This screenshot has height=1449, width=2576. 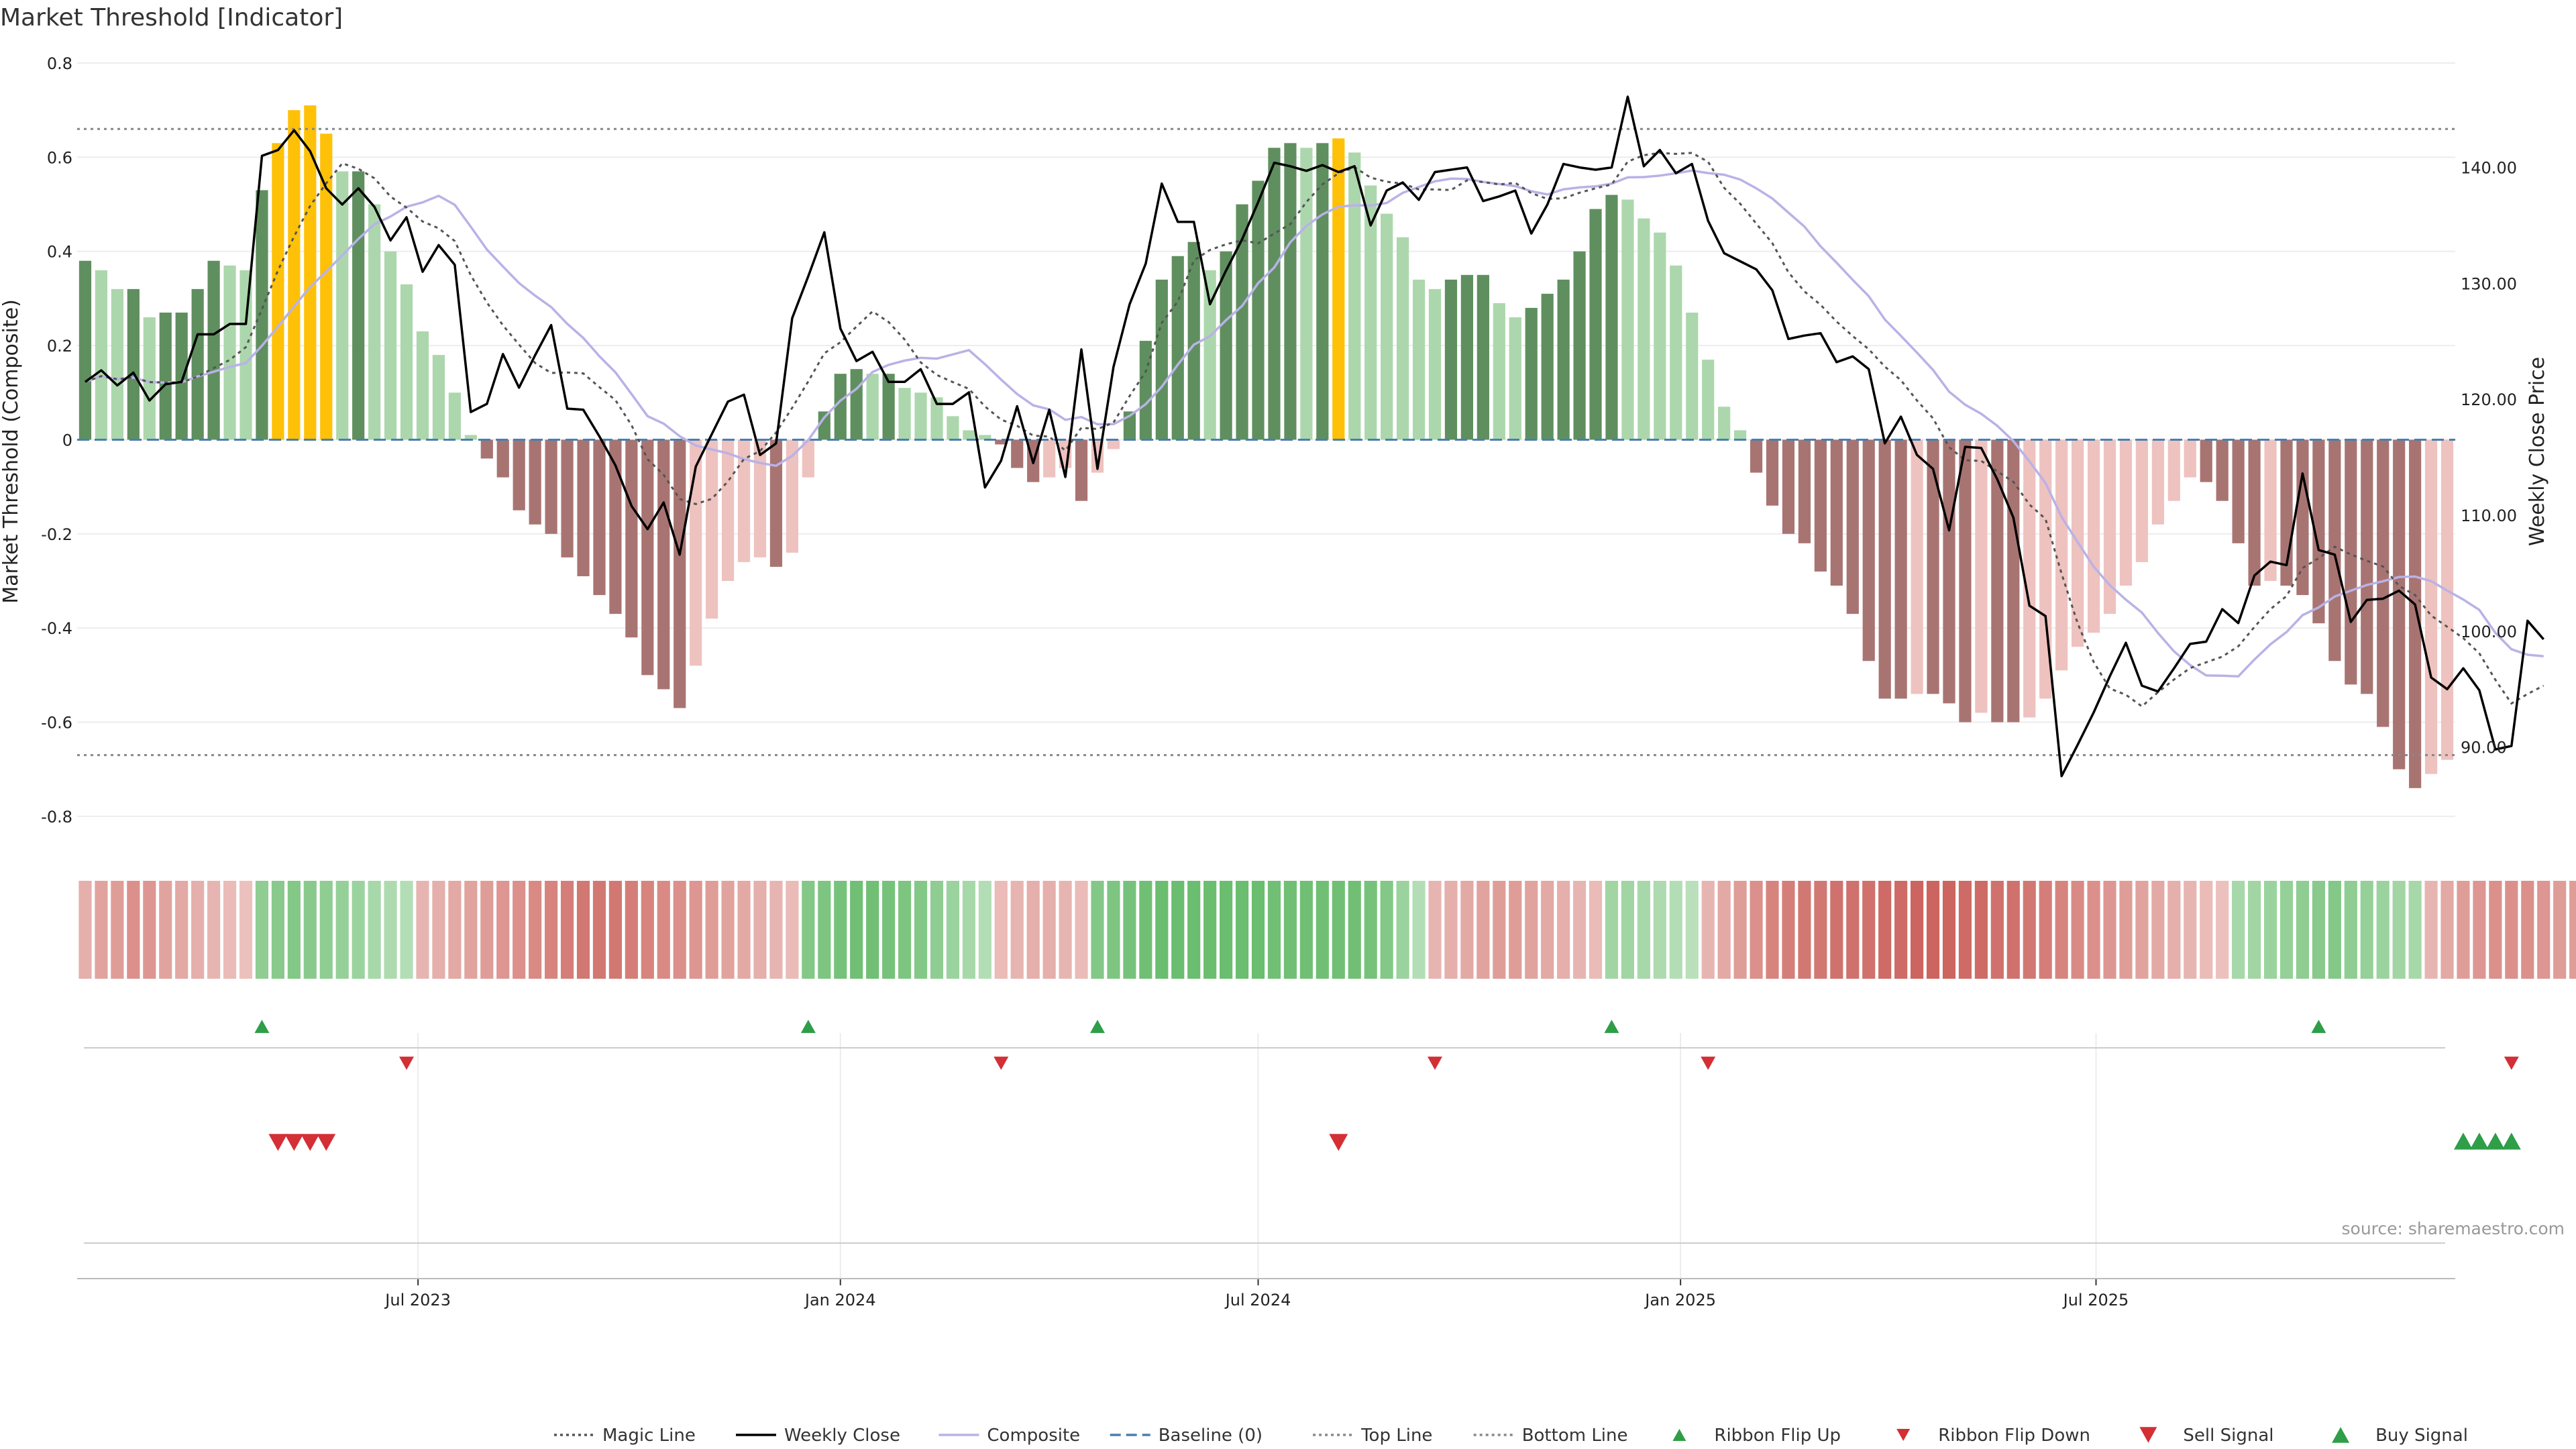 I want to click on legend-item: Bottom Line, so click(x=1550, y=1436).